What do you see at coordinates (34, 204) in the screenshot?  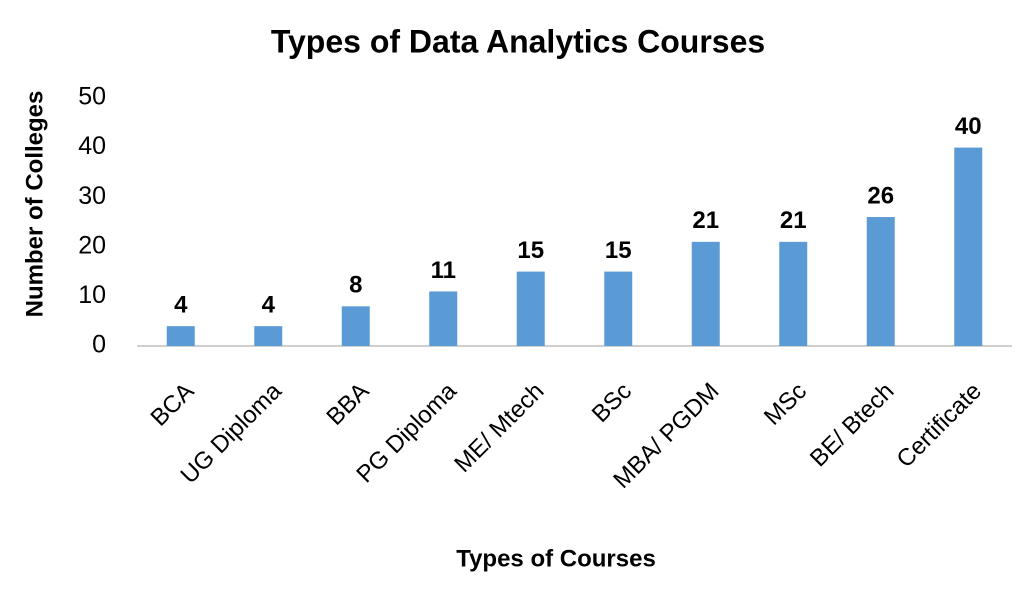 I see `y-axis-title: Number of Colleges` at bounding box center [34, 204].